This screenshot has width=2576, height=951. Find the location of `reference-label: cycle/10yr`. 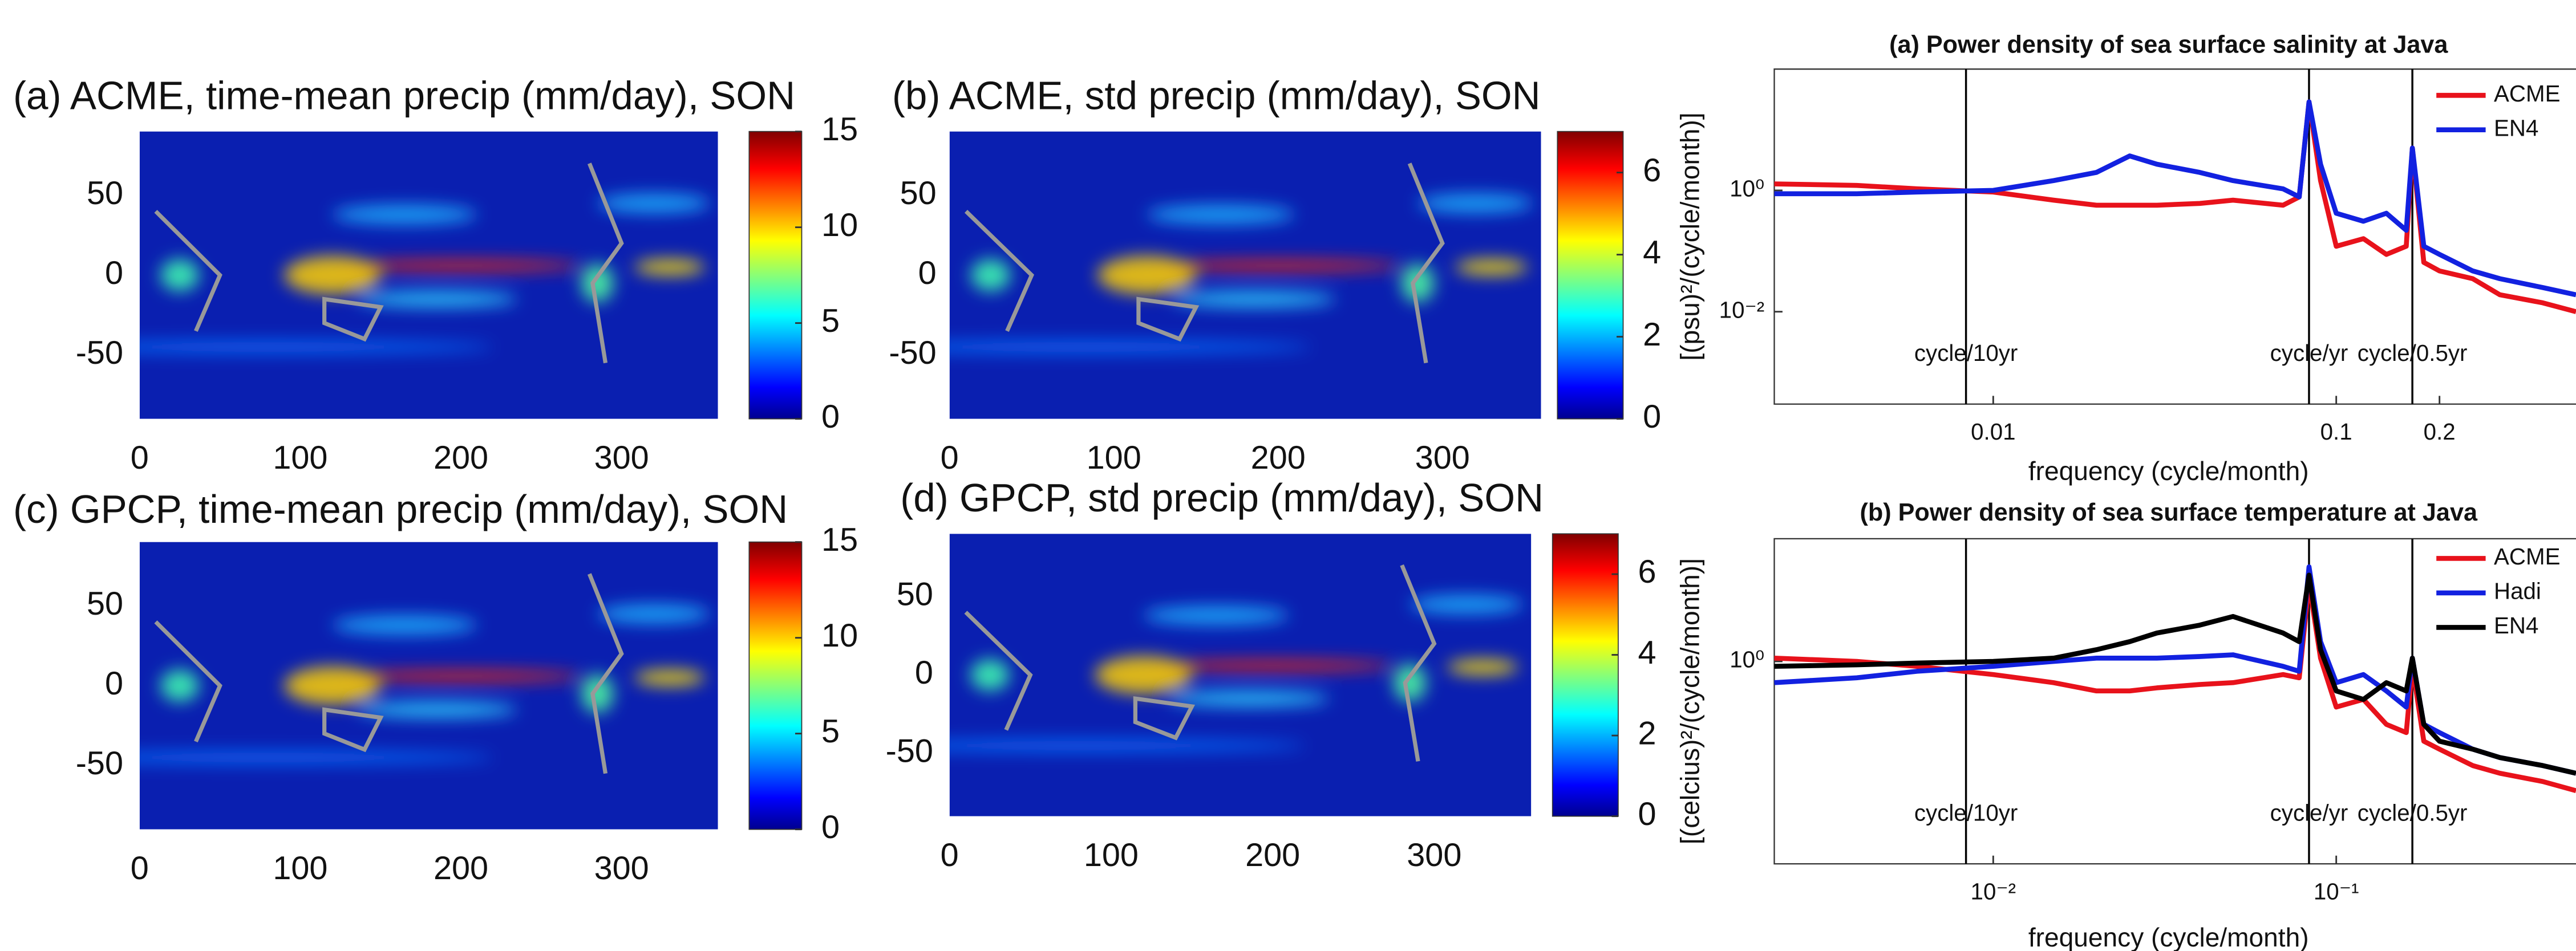

reference-label: cycle/10yr is located at coordinates (1966, 813).